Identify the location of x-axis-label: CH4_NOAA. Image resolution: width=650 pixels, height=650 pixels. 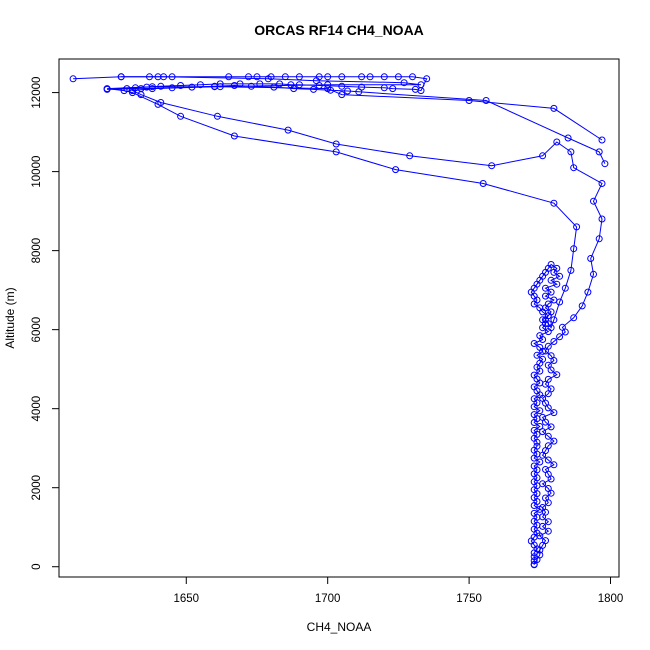
(339, 627).